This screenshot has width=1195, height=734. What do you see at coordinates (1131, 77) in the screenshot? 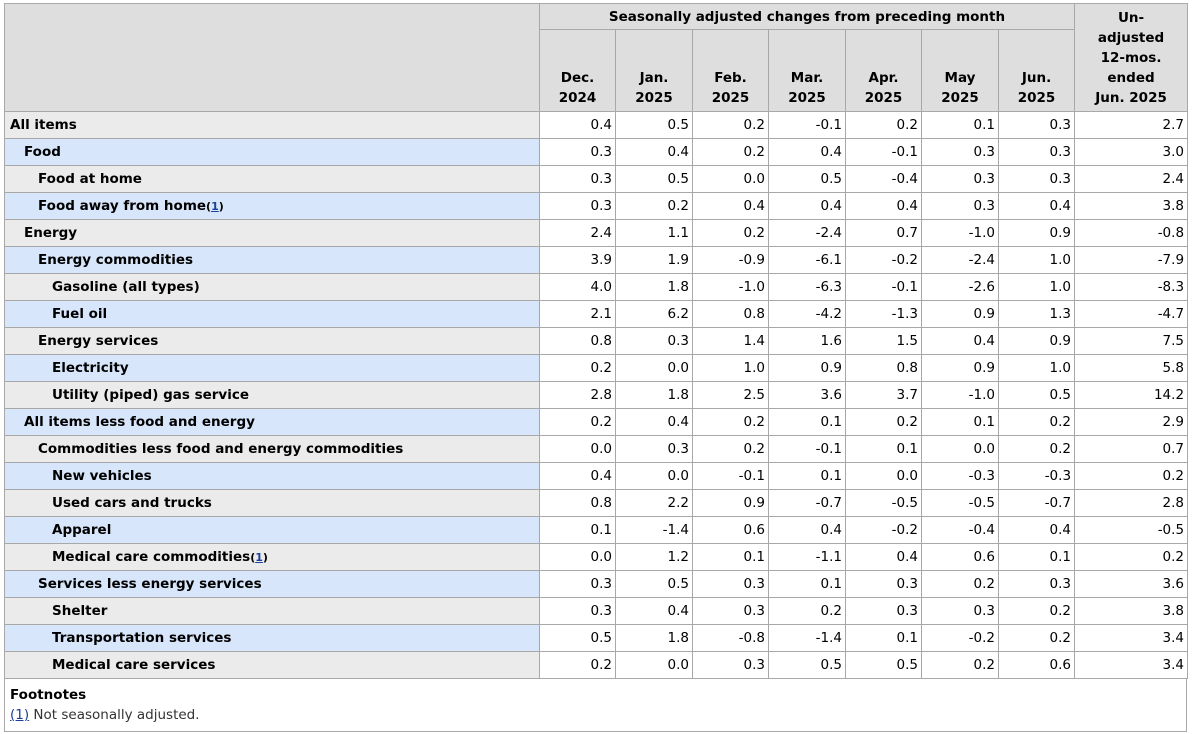
I see `unadjusted-header-line: ended` at bounding box center [1131, 77].